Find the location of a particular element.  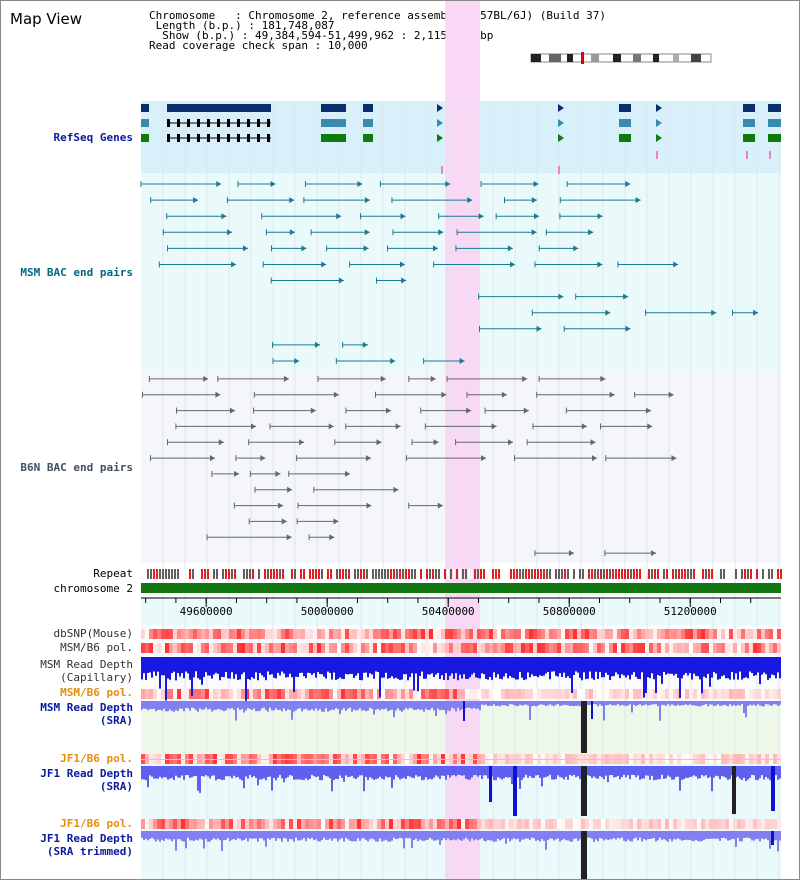

track-label-msm-b6-pol: MSM/B6 pol. is located at coordinates (96, 647).